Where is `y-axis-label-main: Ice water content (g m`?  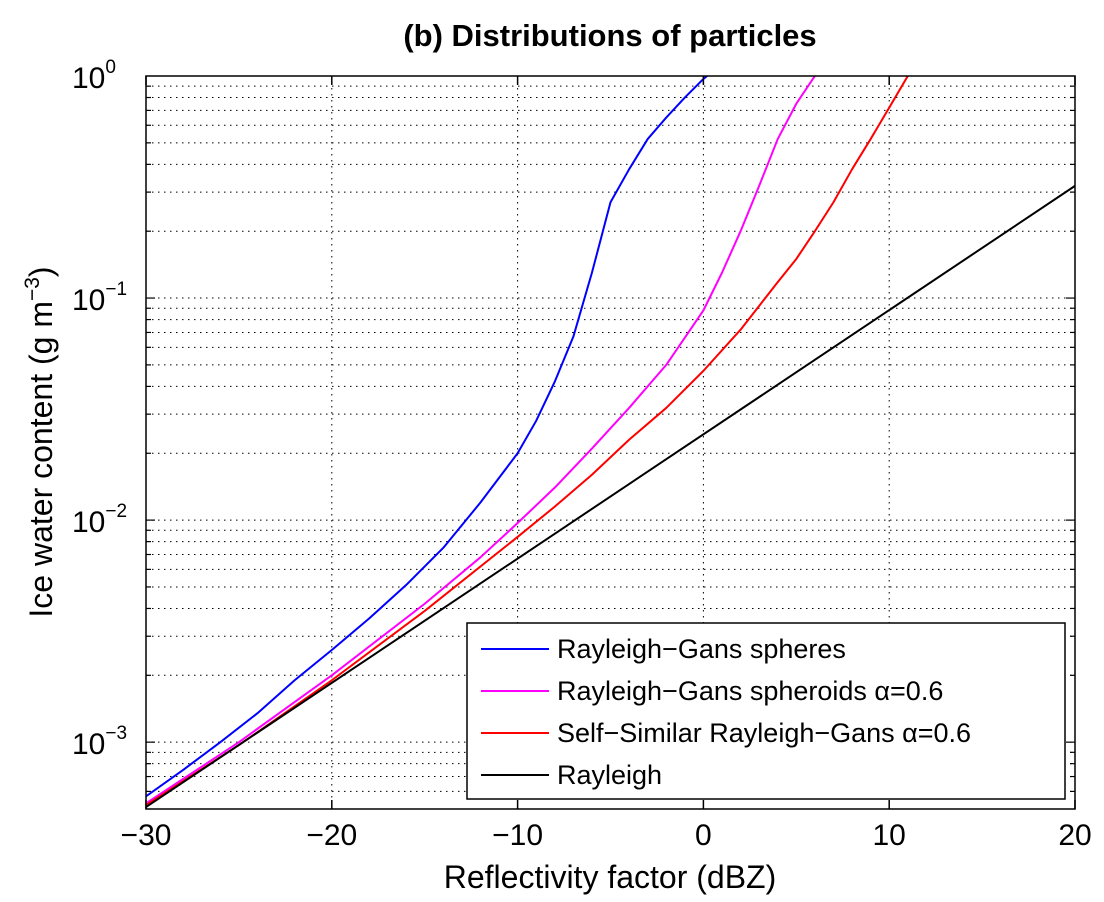
y-axis-label-main: Ice water content (g m is located at coordinates (41, 459).